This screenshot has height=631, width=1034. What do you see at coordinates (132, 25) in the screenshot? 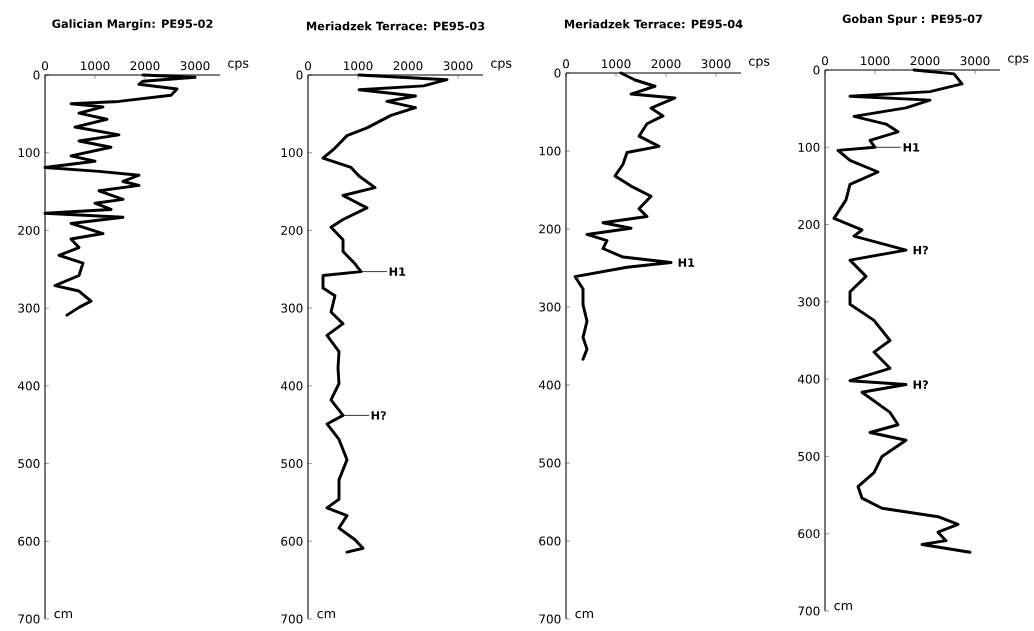
I see `chart-title: Galician Margin: PE95-02` at bounding box center [132, 25].